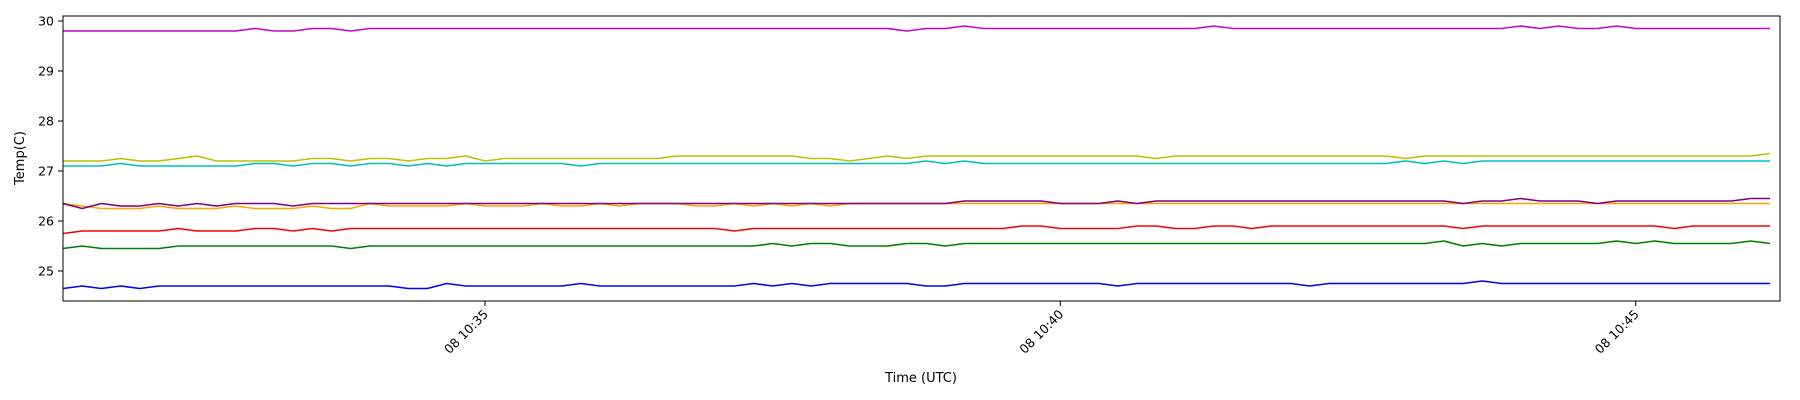 The image size is (1800, 400). I want to click on y-tick-label: 30, so click(46, 21).